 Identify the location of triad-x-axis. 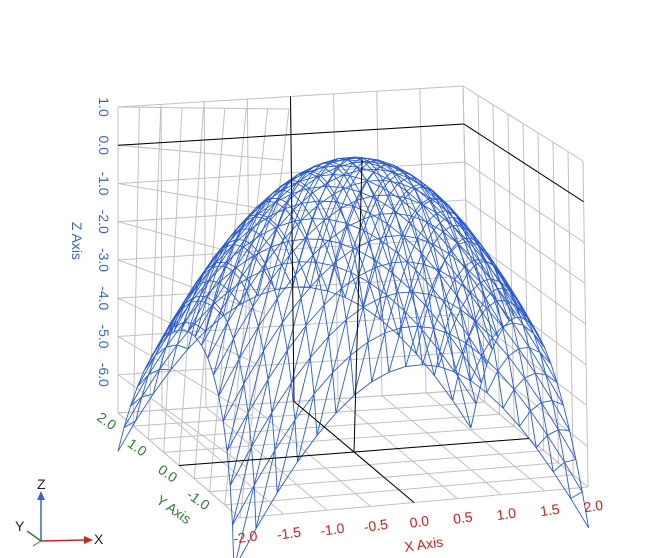
(63, 540).